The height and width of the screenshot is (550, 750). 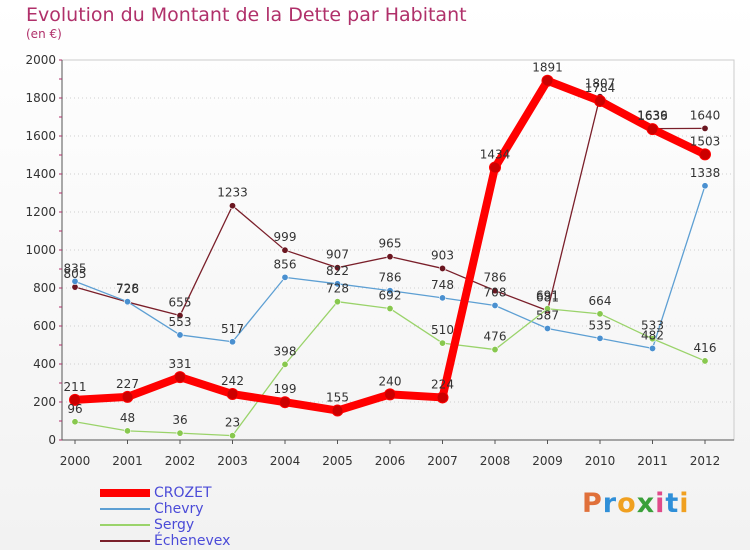 I want to click on data-label: 227, so click(x=127, y=384).